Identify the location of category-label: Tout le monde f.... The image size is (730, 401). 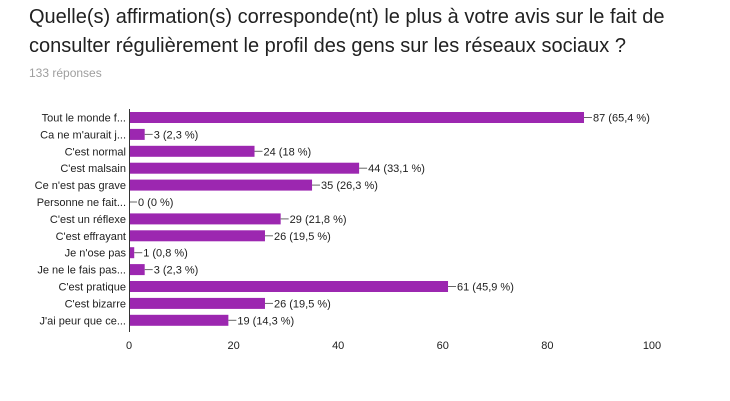
(84, 119).